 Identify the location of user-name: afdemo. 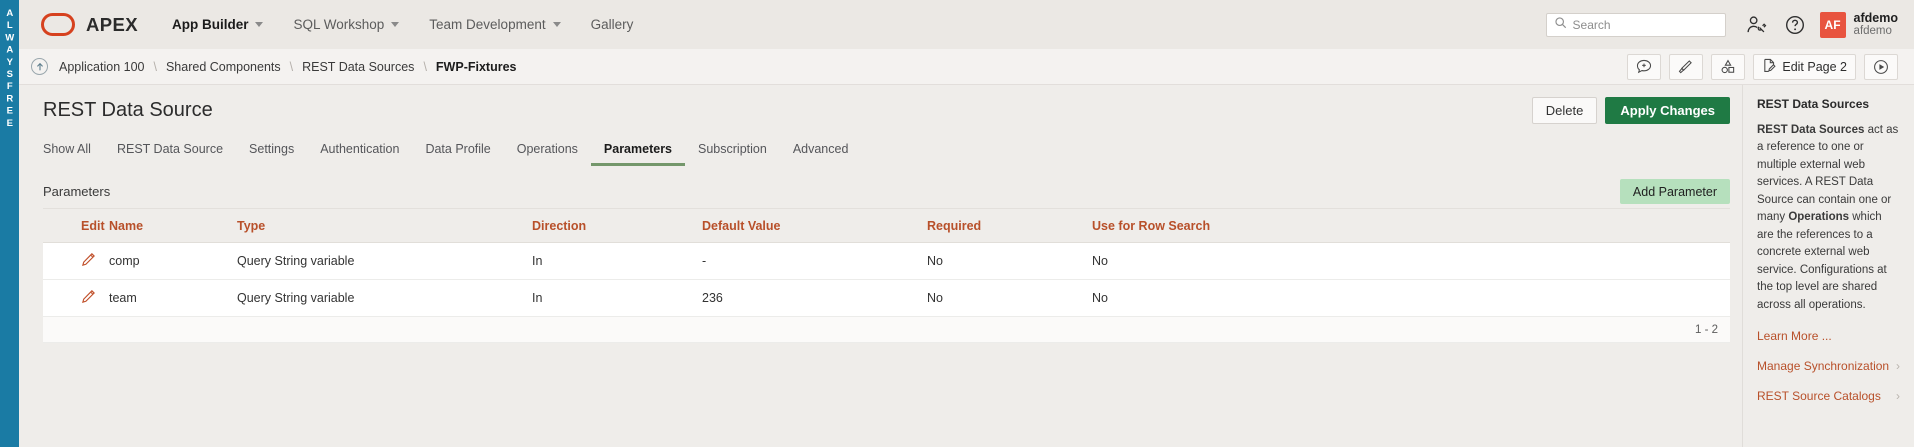
(1875, 17).